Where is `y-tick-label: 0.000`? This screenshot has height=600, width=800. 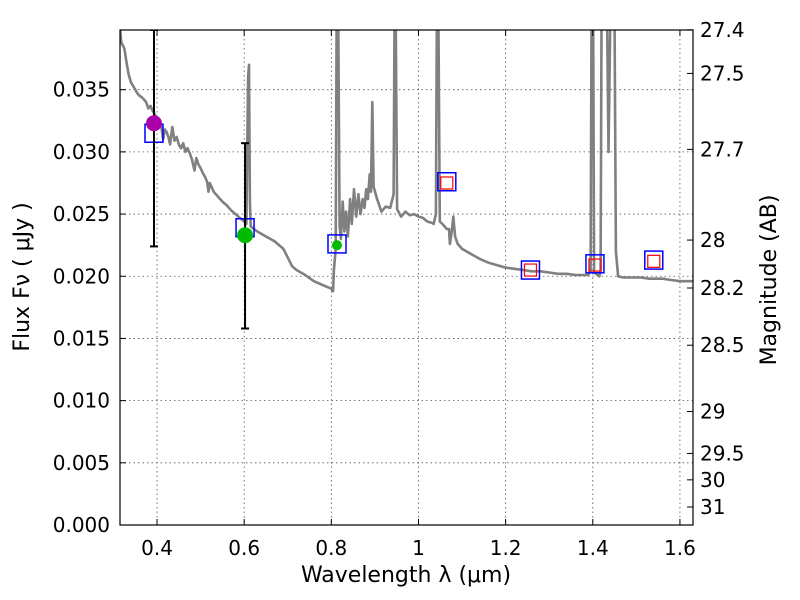 y-tick-label: 0.000 is located at coordinates (81, 525).